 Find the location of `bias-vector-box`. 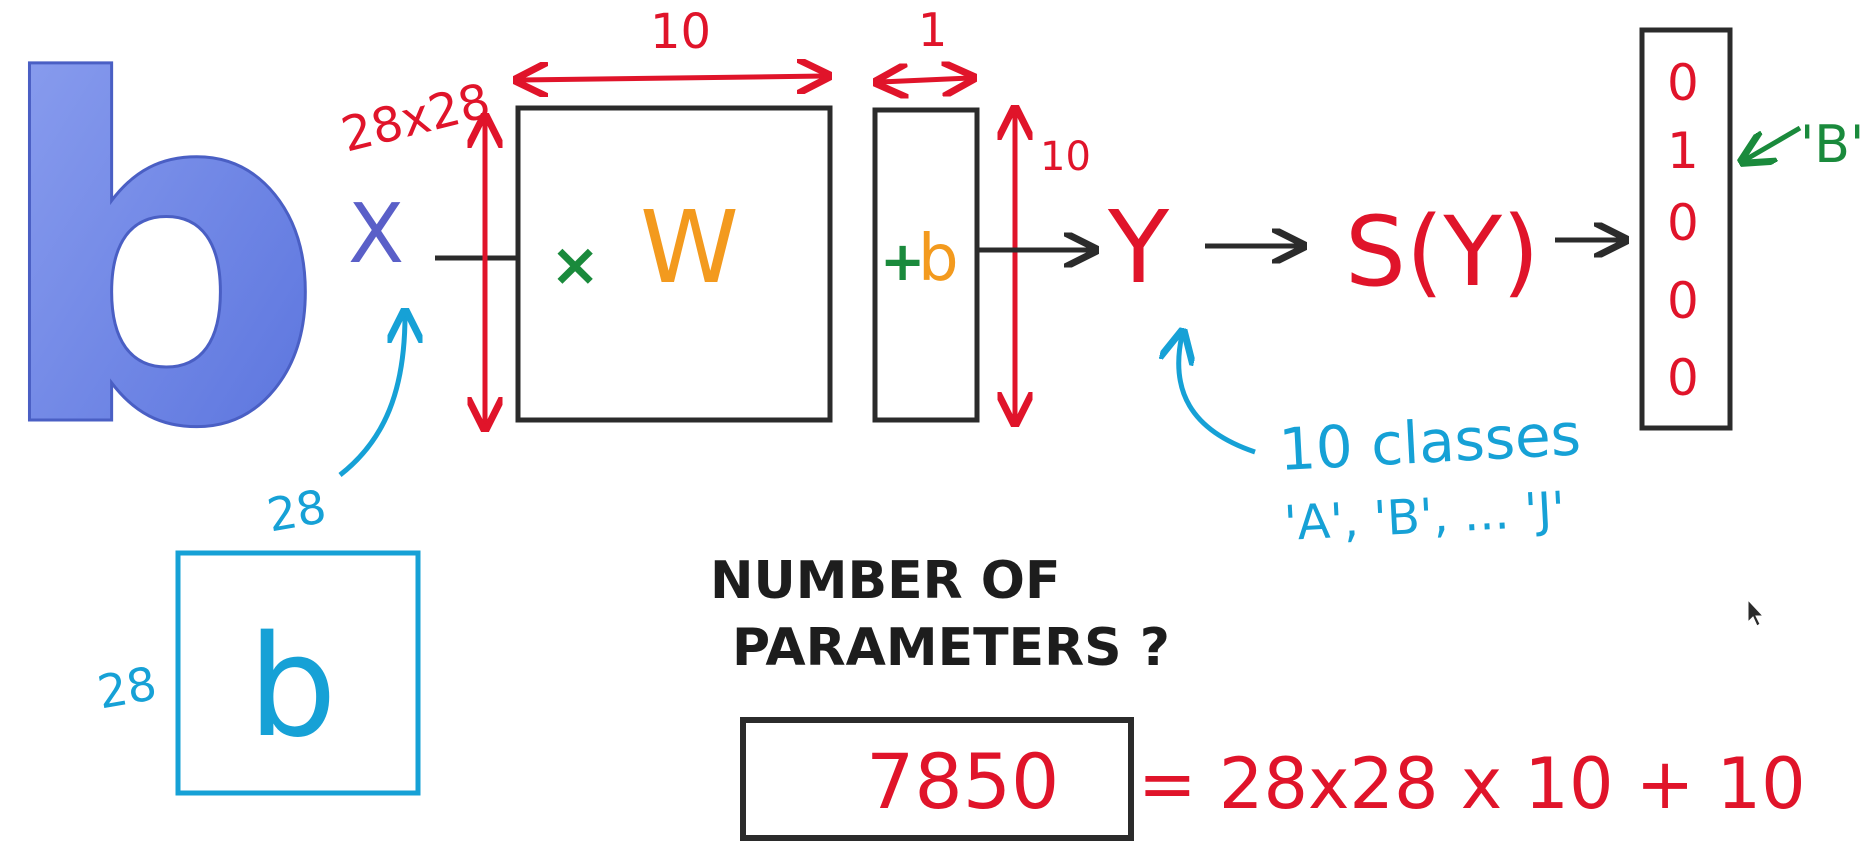

bias-vector-box is located at coordinates (926, 265).